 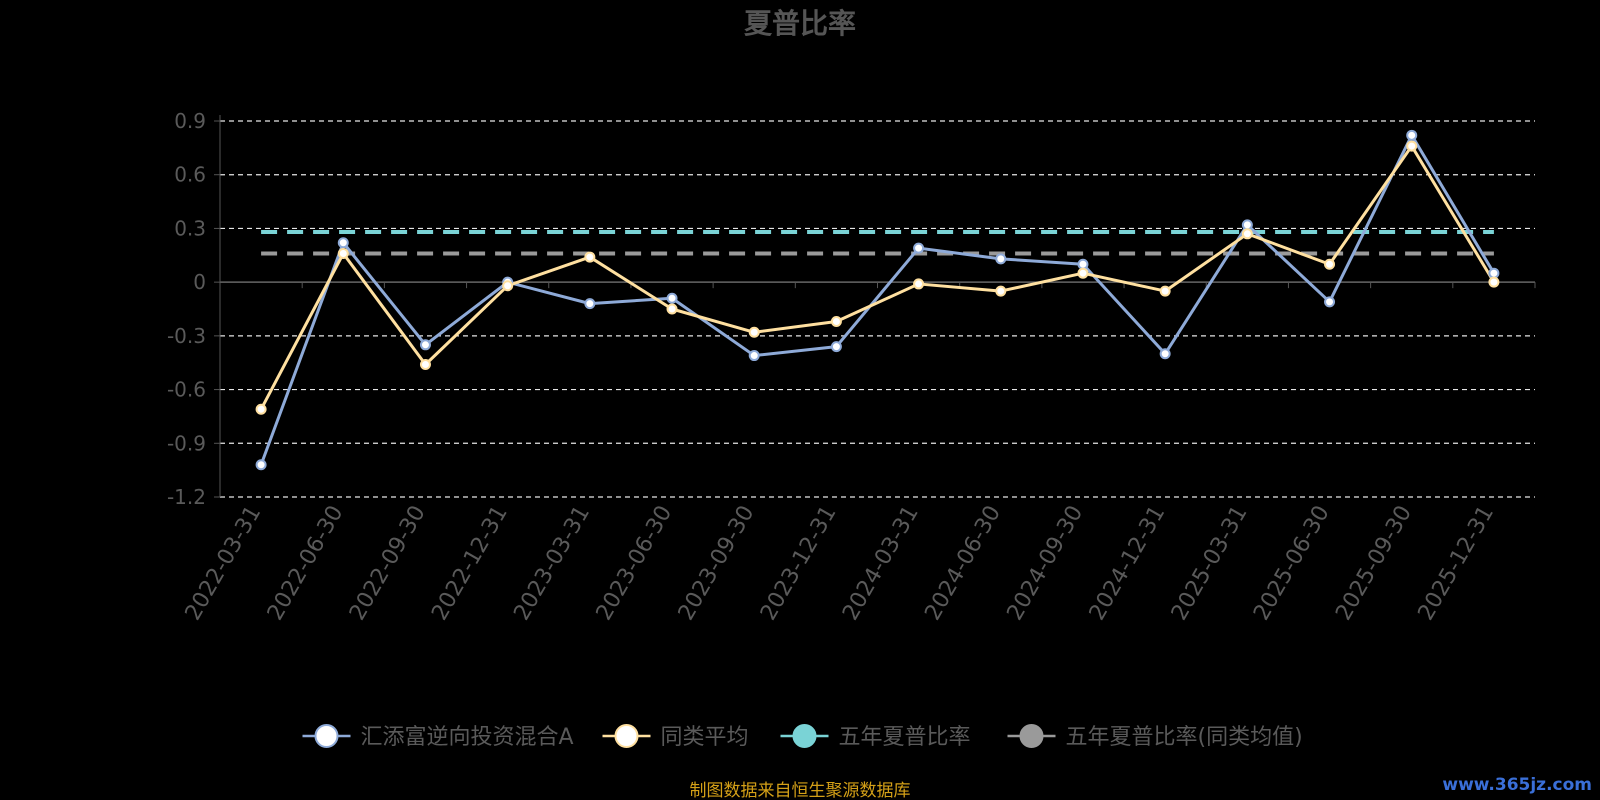 What do you see at coordinates (186, 497) in the screenshot?
I see `y-tick-label: -1.2` at bounding box center [186, 497].